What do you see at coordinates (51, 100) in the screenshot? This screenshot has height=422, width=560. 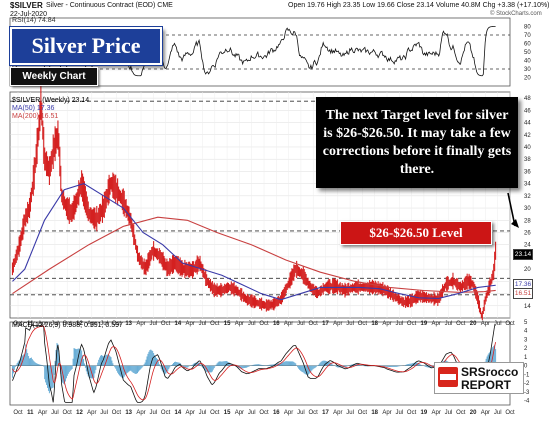 I see `price-legend: $SILVER (Weekly) 23.14` at bounding box center [51, 100].